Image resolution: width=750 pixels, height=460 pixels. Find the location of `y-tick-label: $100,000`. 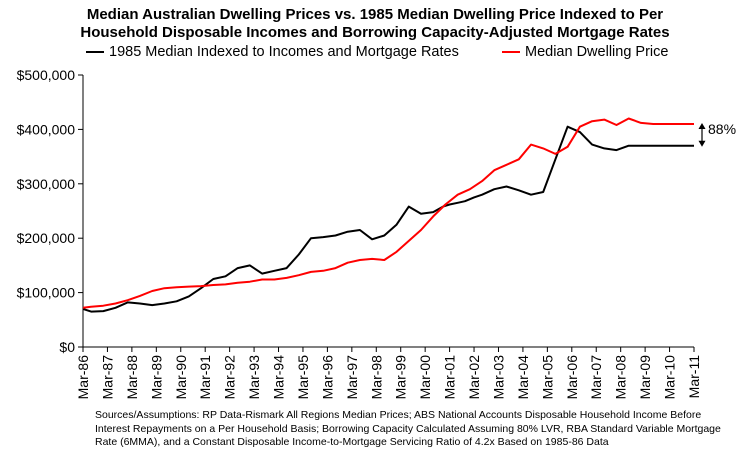

y-tick-label: $100,000 is located at coordinates (46, 293).